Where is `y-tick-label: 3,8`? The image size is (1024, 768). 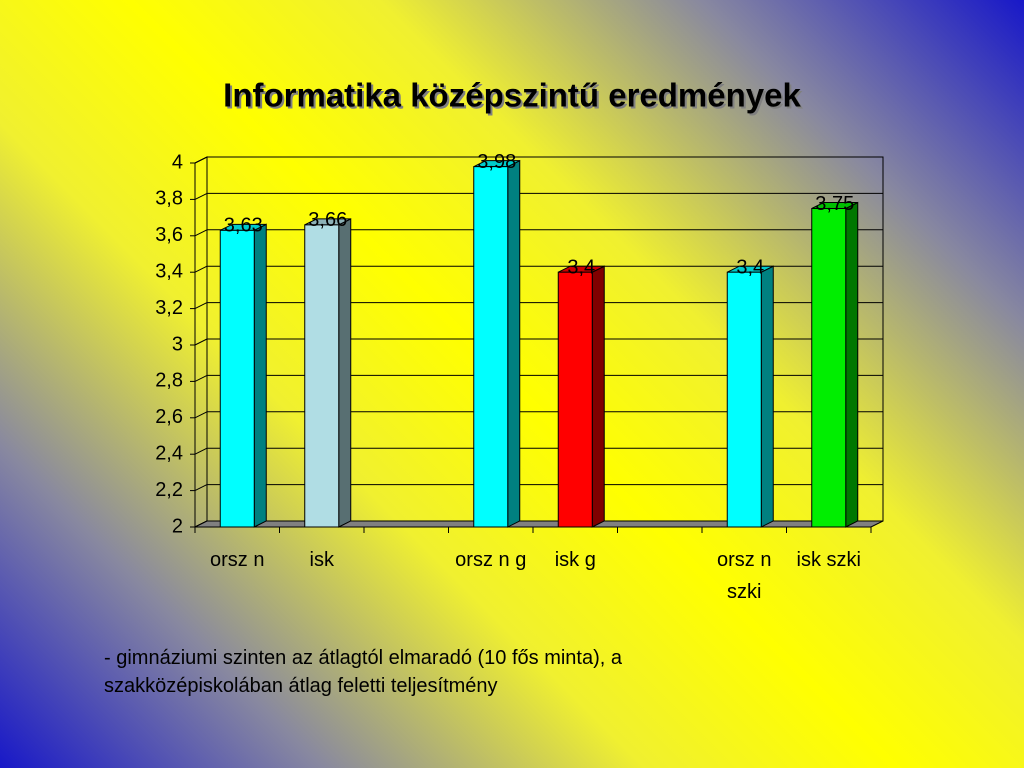 y-tick-label: 3,8 is located at coordinates (169, 199).